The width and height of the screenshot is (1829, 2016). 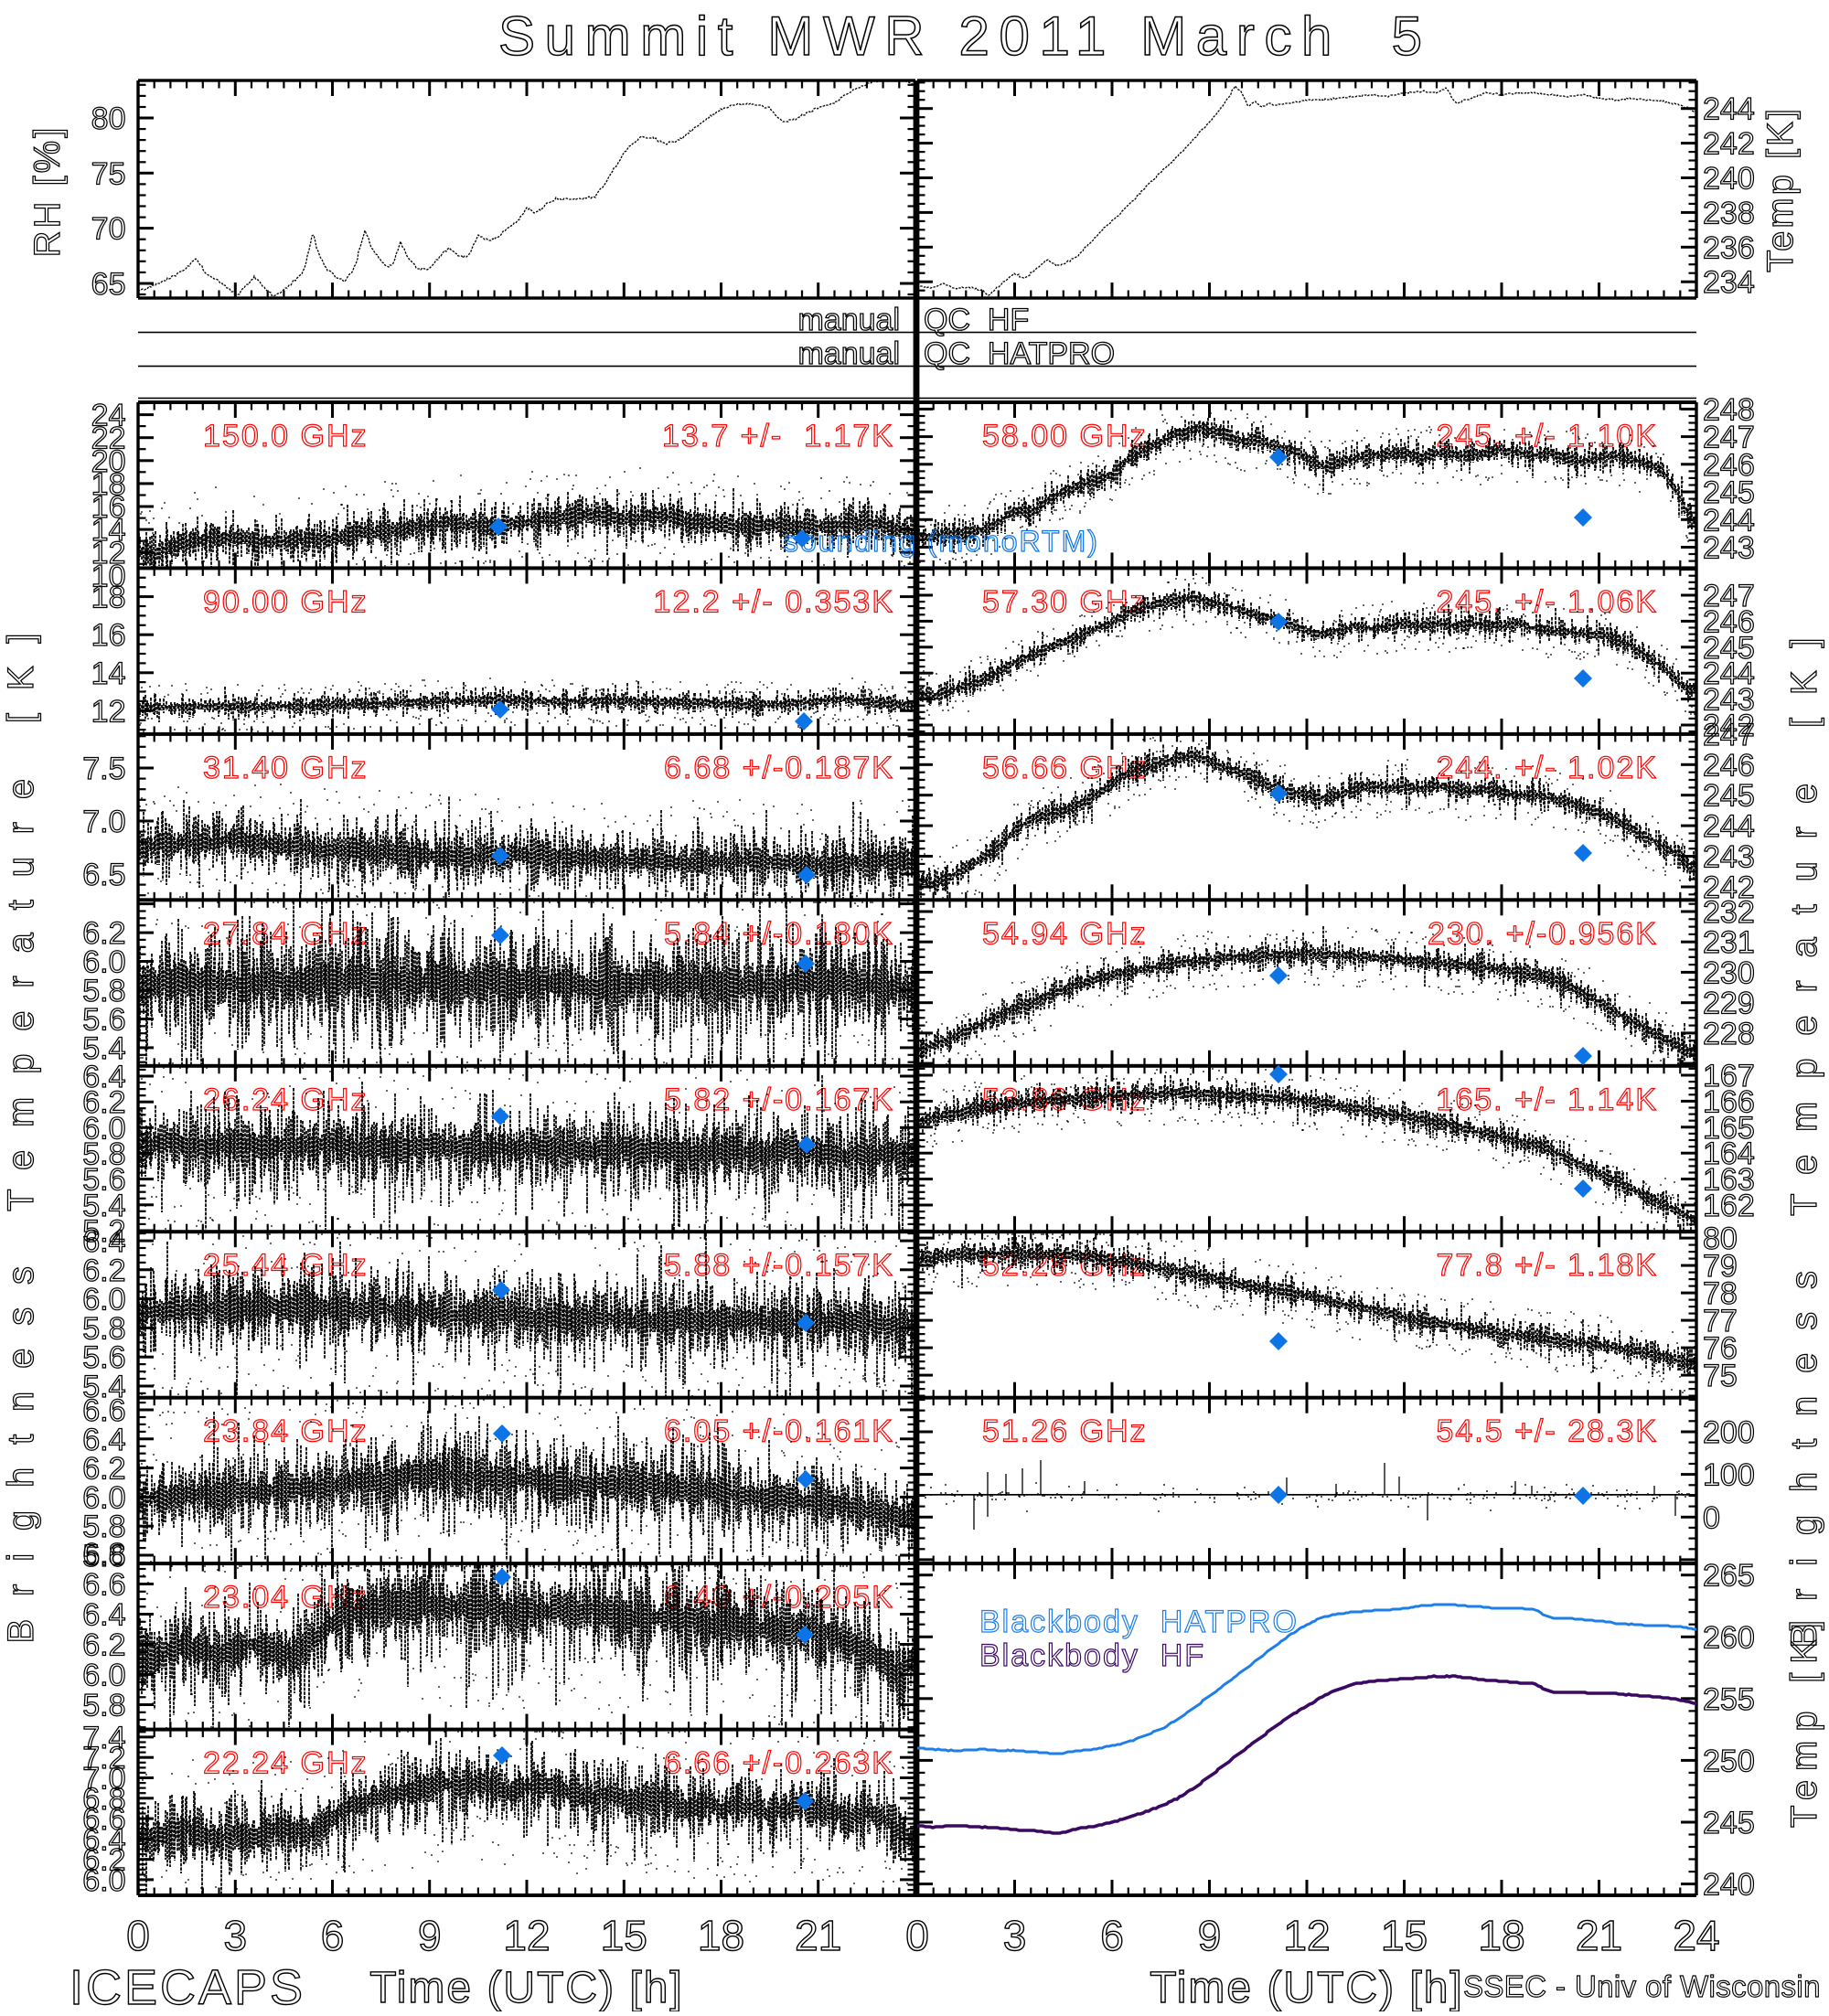 I want to click on svg-text: 5.88 +/-0.157K, so click(x=779, y=1265).